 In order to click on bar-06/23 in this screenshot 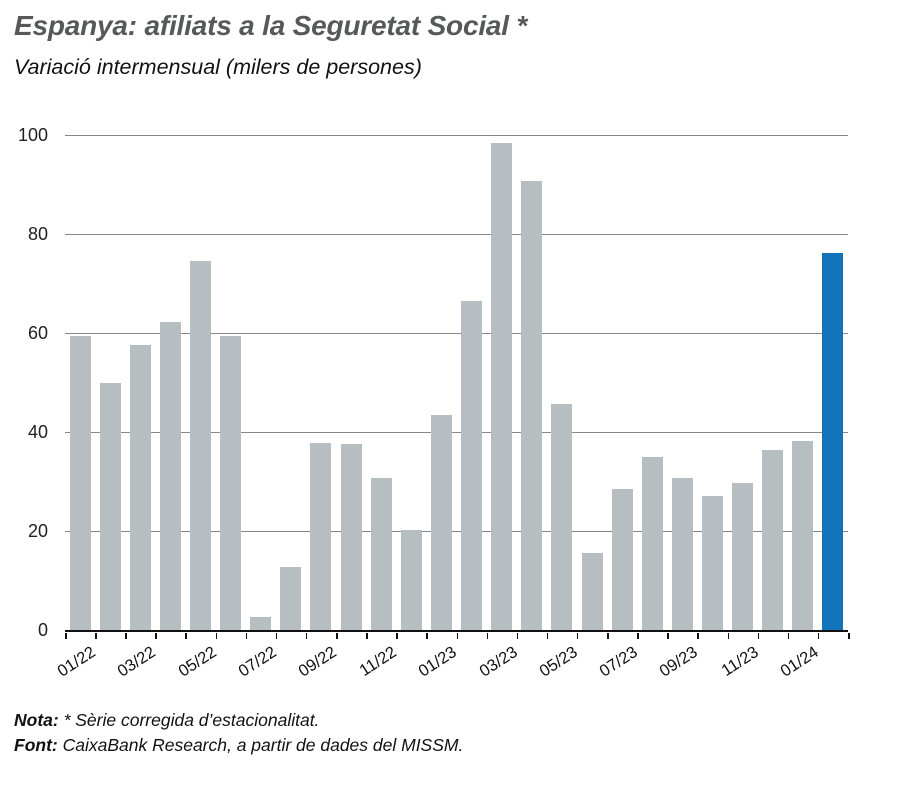, I will do `click(592, 591)`.